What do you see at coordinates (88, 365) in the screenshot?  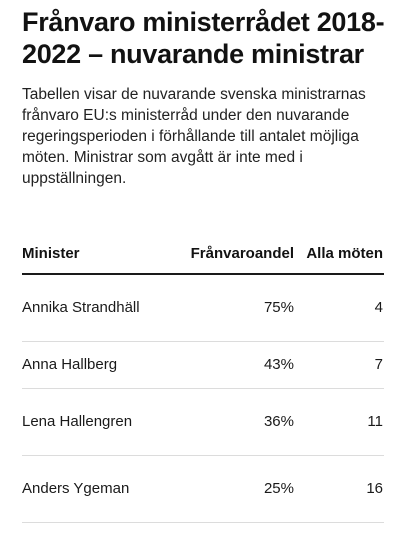 I see `minister-name: Anna Hallberg` at bounding box center [88, 365].